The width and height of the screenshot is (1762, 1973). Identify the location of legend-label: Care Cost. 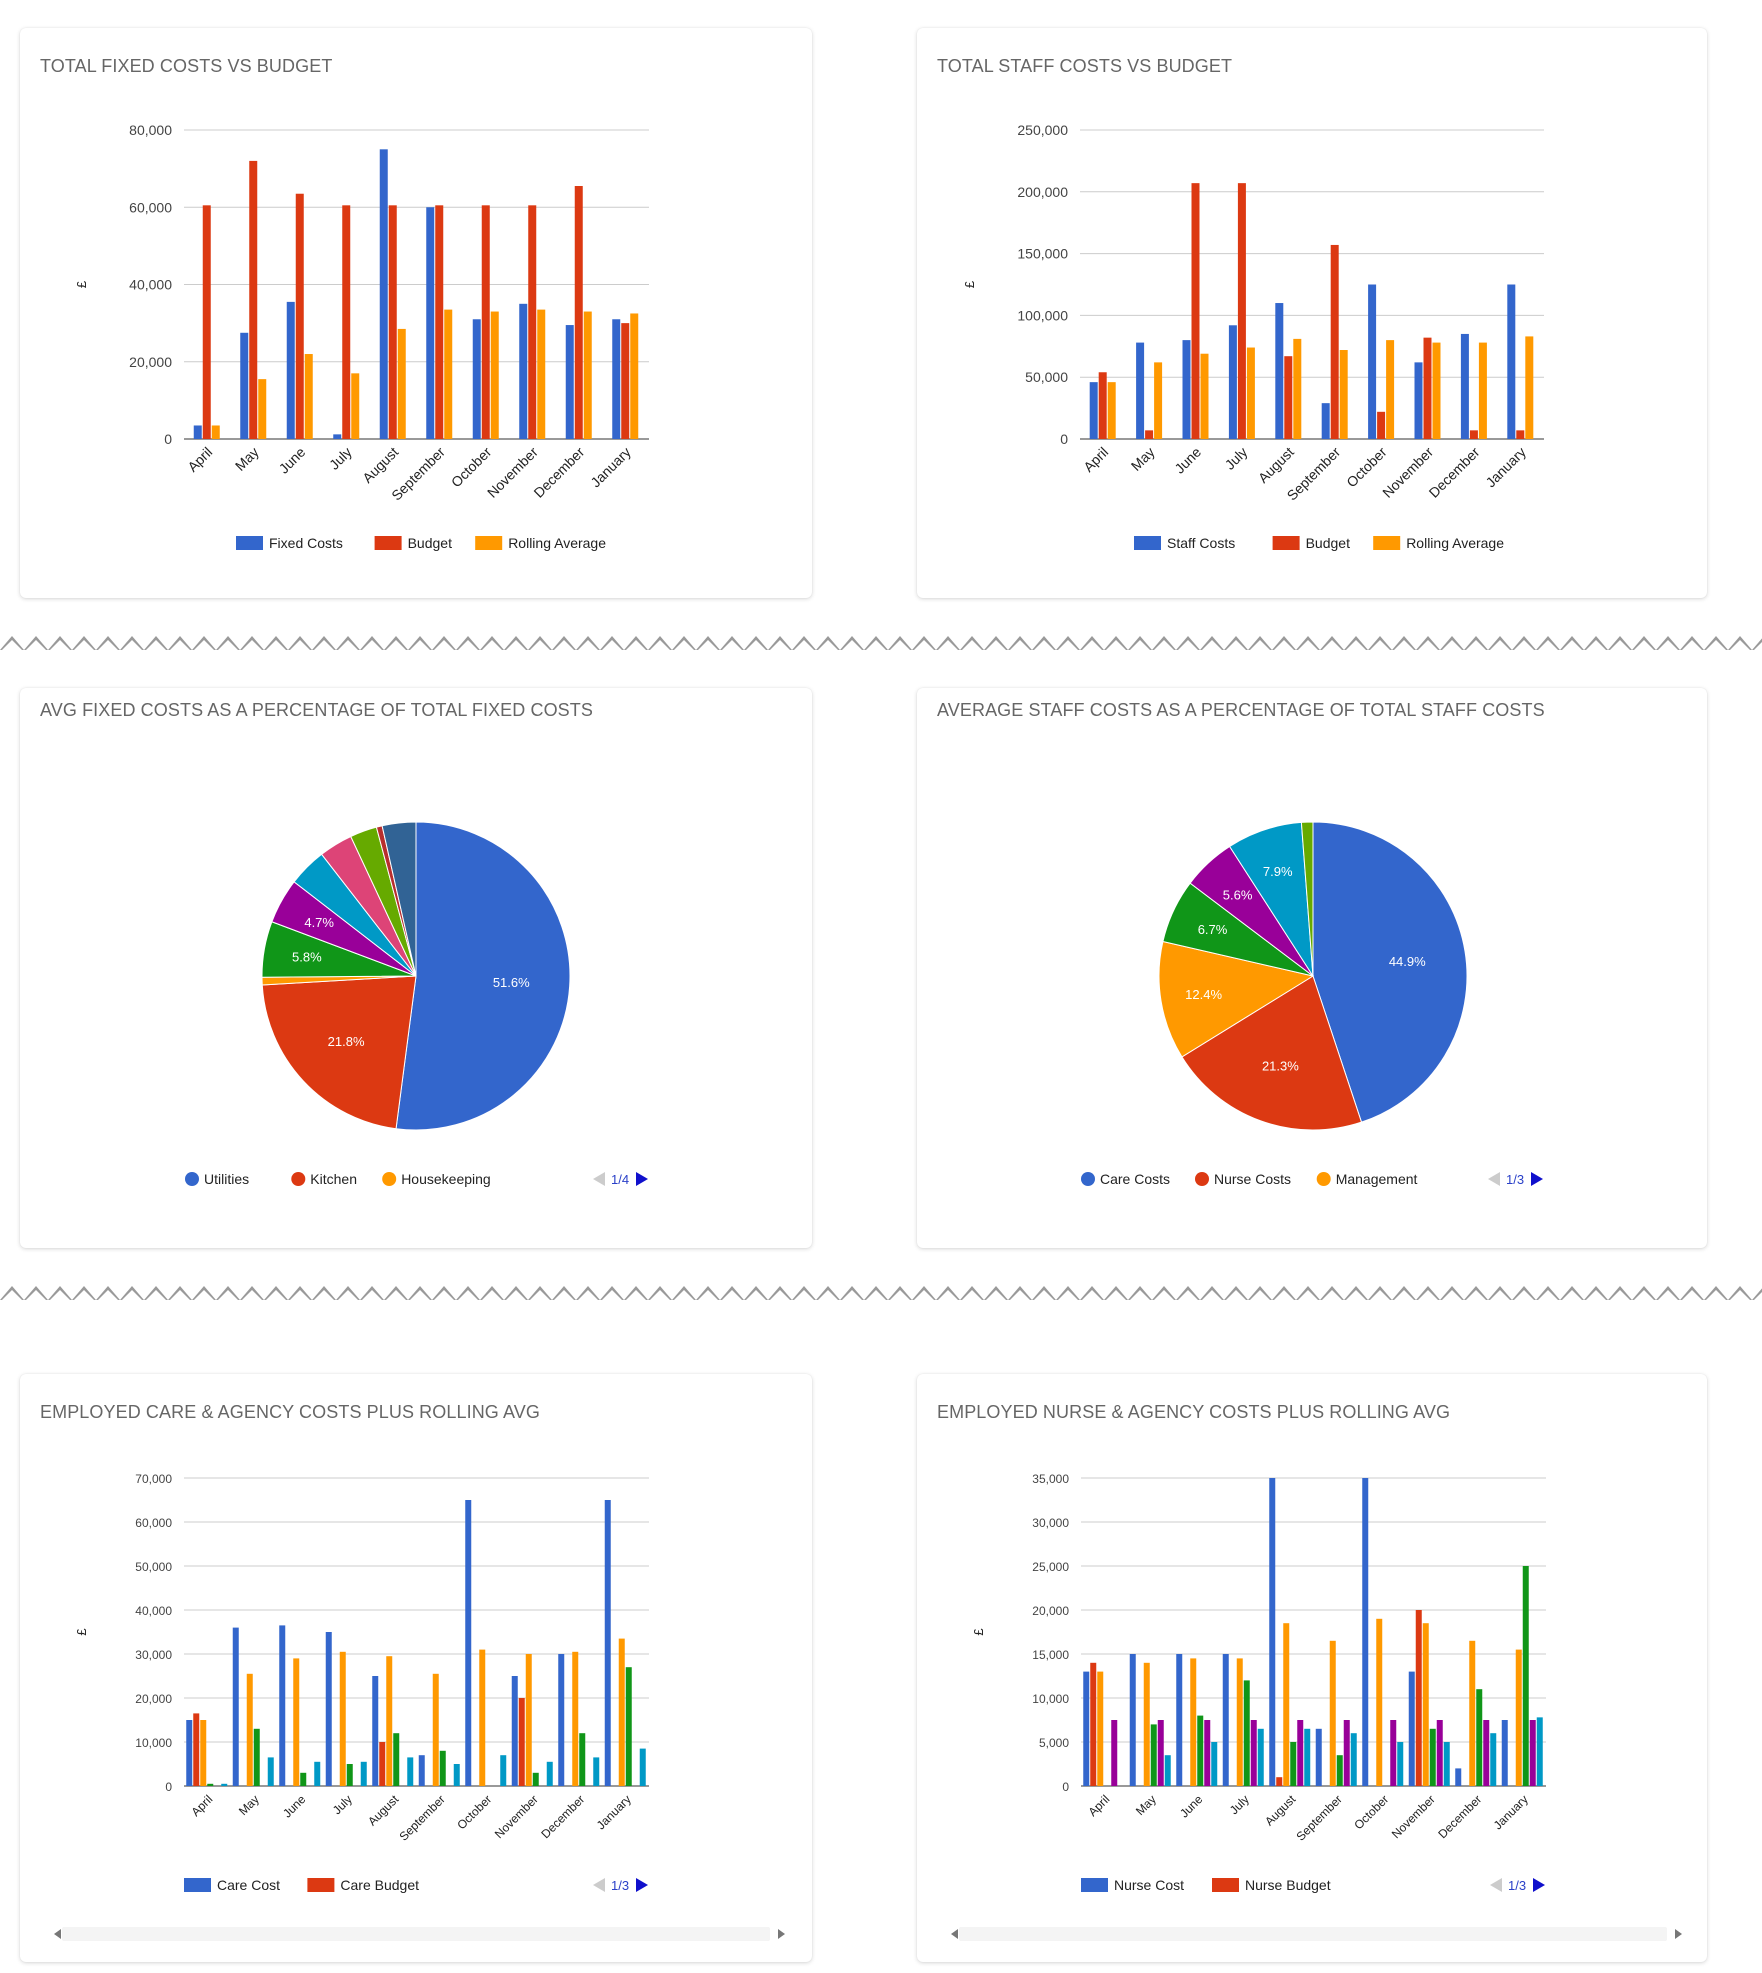
(248, 1885).